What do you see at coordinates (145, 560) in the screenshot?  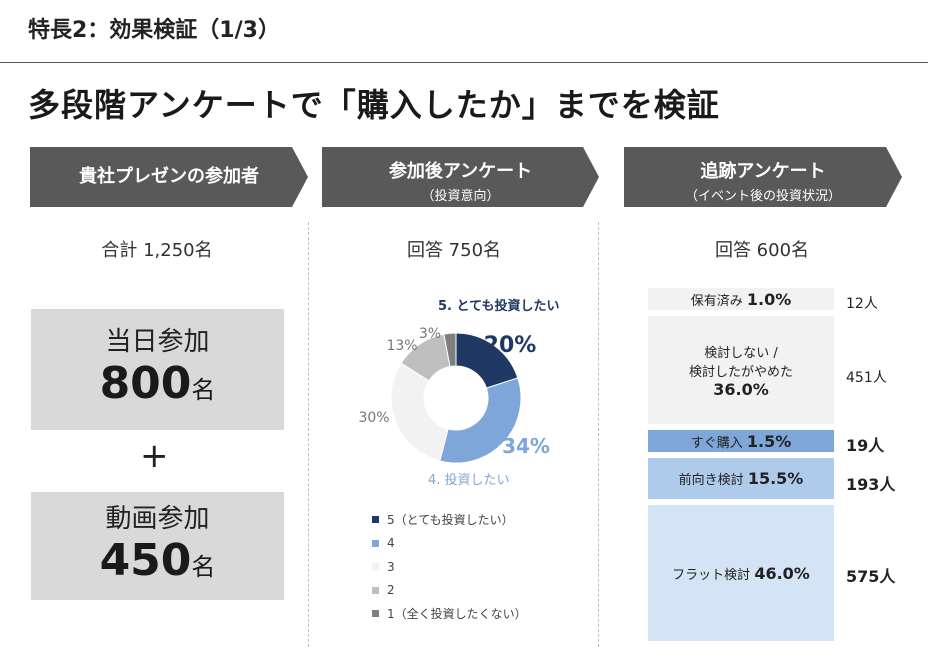 I see `video-number: 450` at bounding box center [145, 560].